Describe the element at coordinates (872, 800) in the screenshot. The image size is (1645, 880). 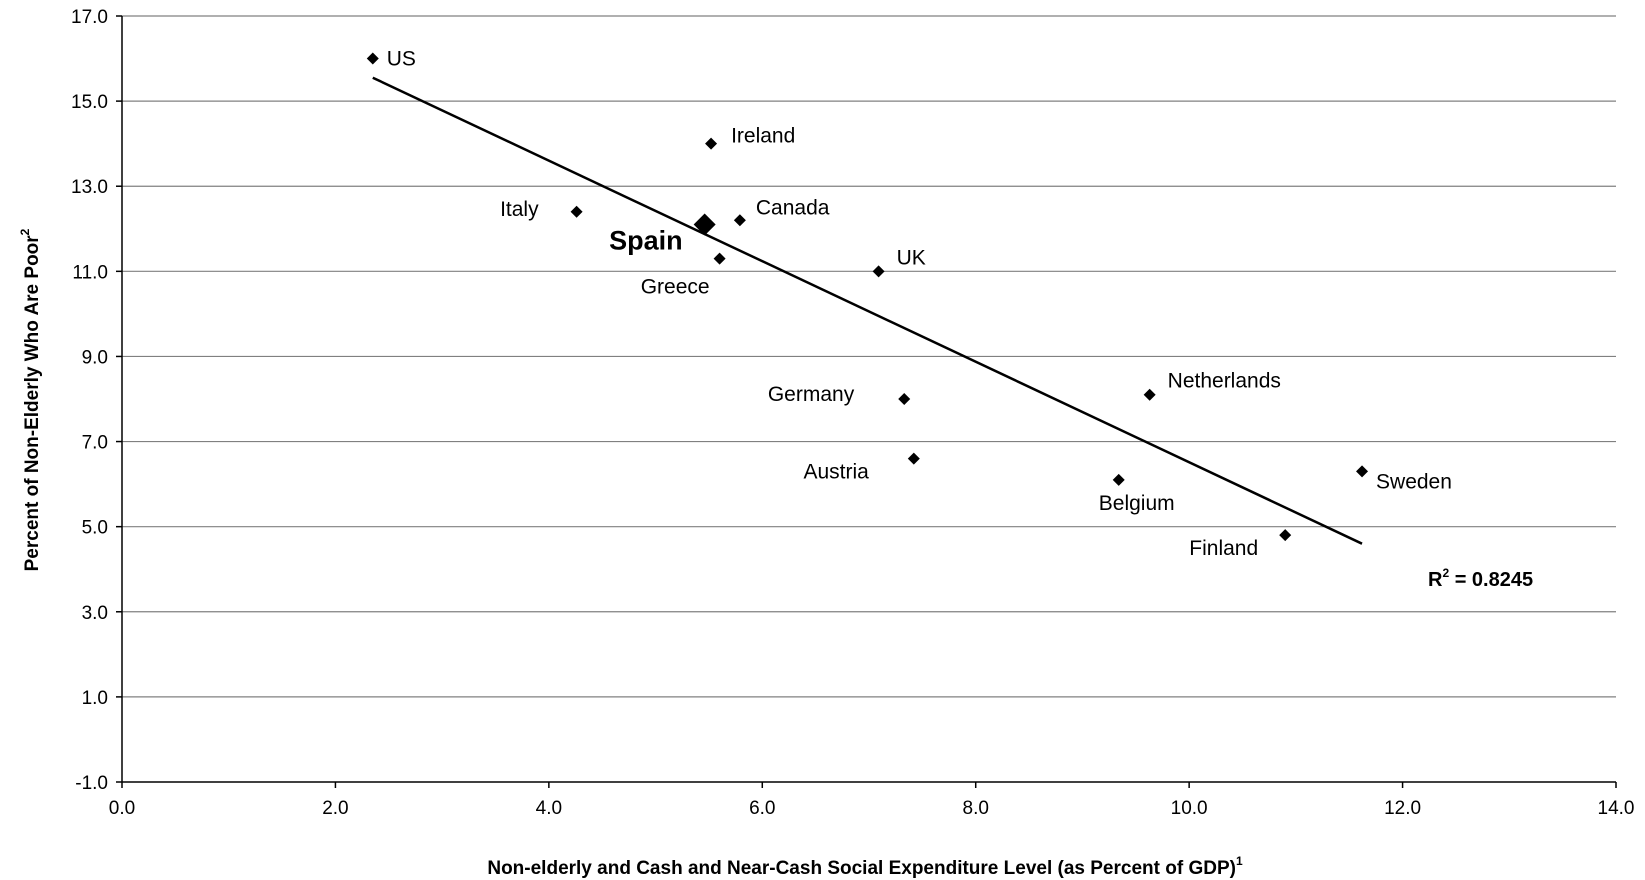
I see `x-axis-ticks: 0.0 2.0 4.0 6.0 8.0 10.0 12.0 14.0` at that location.